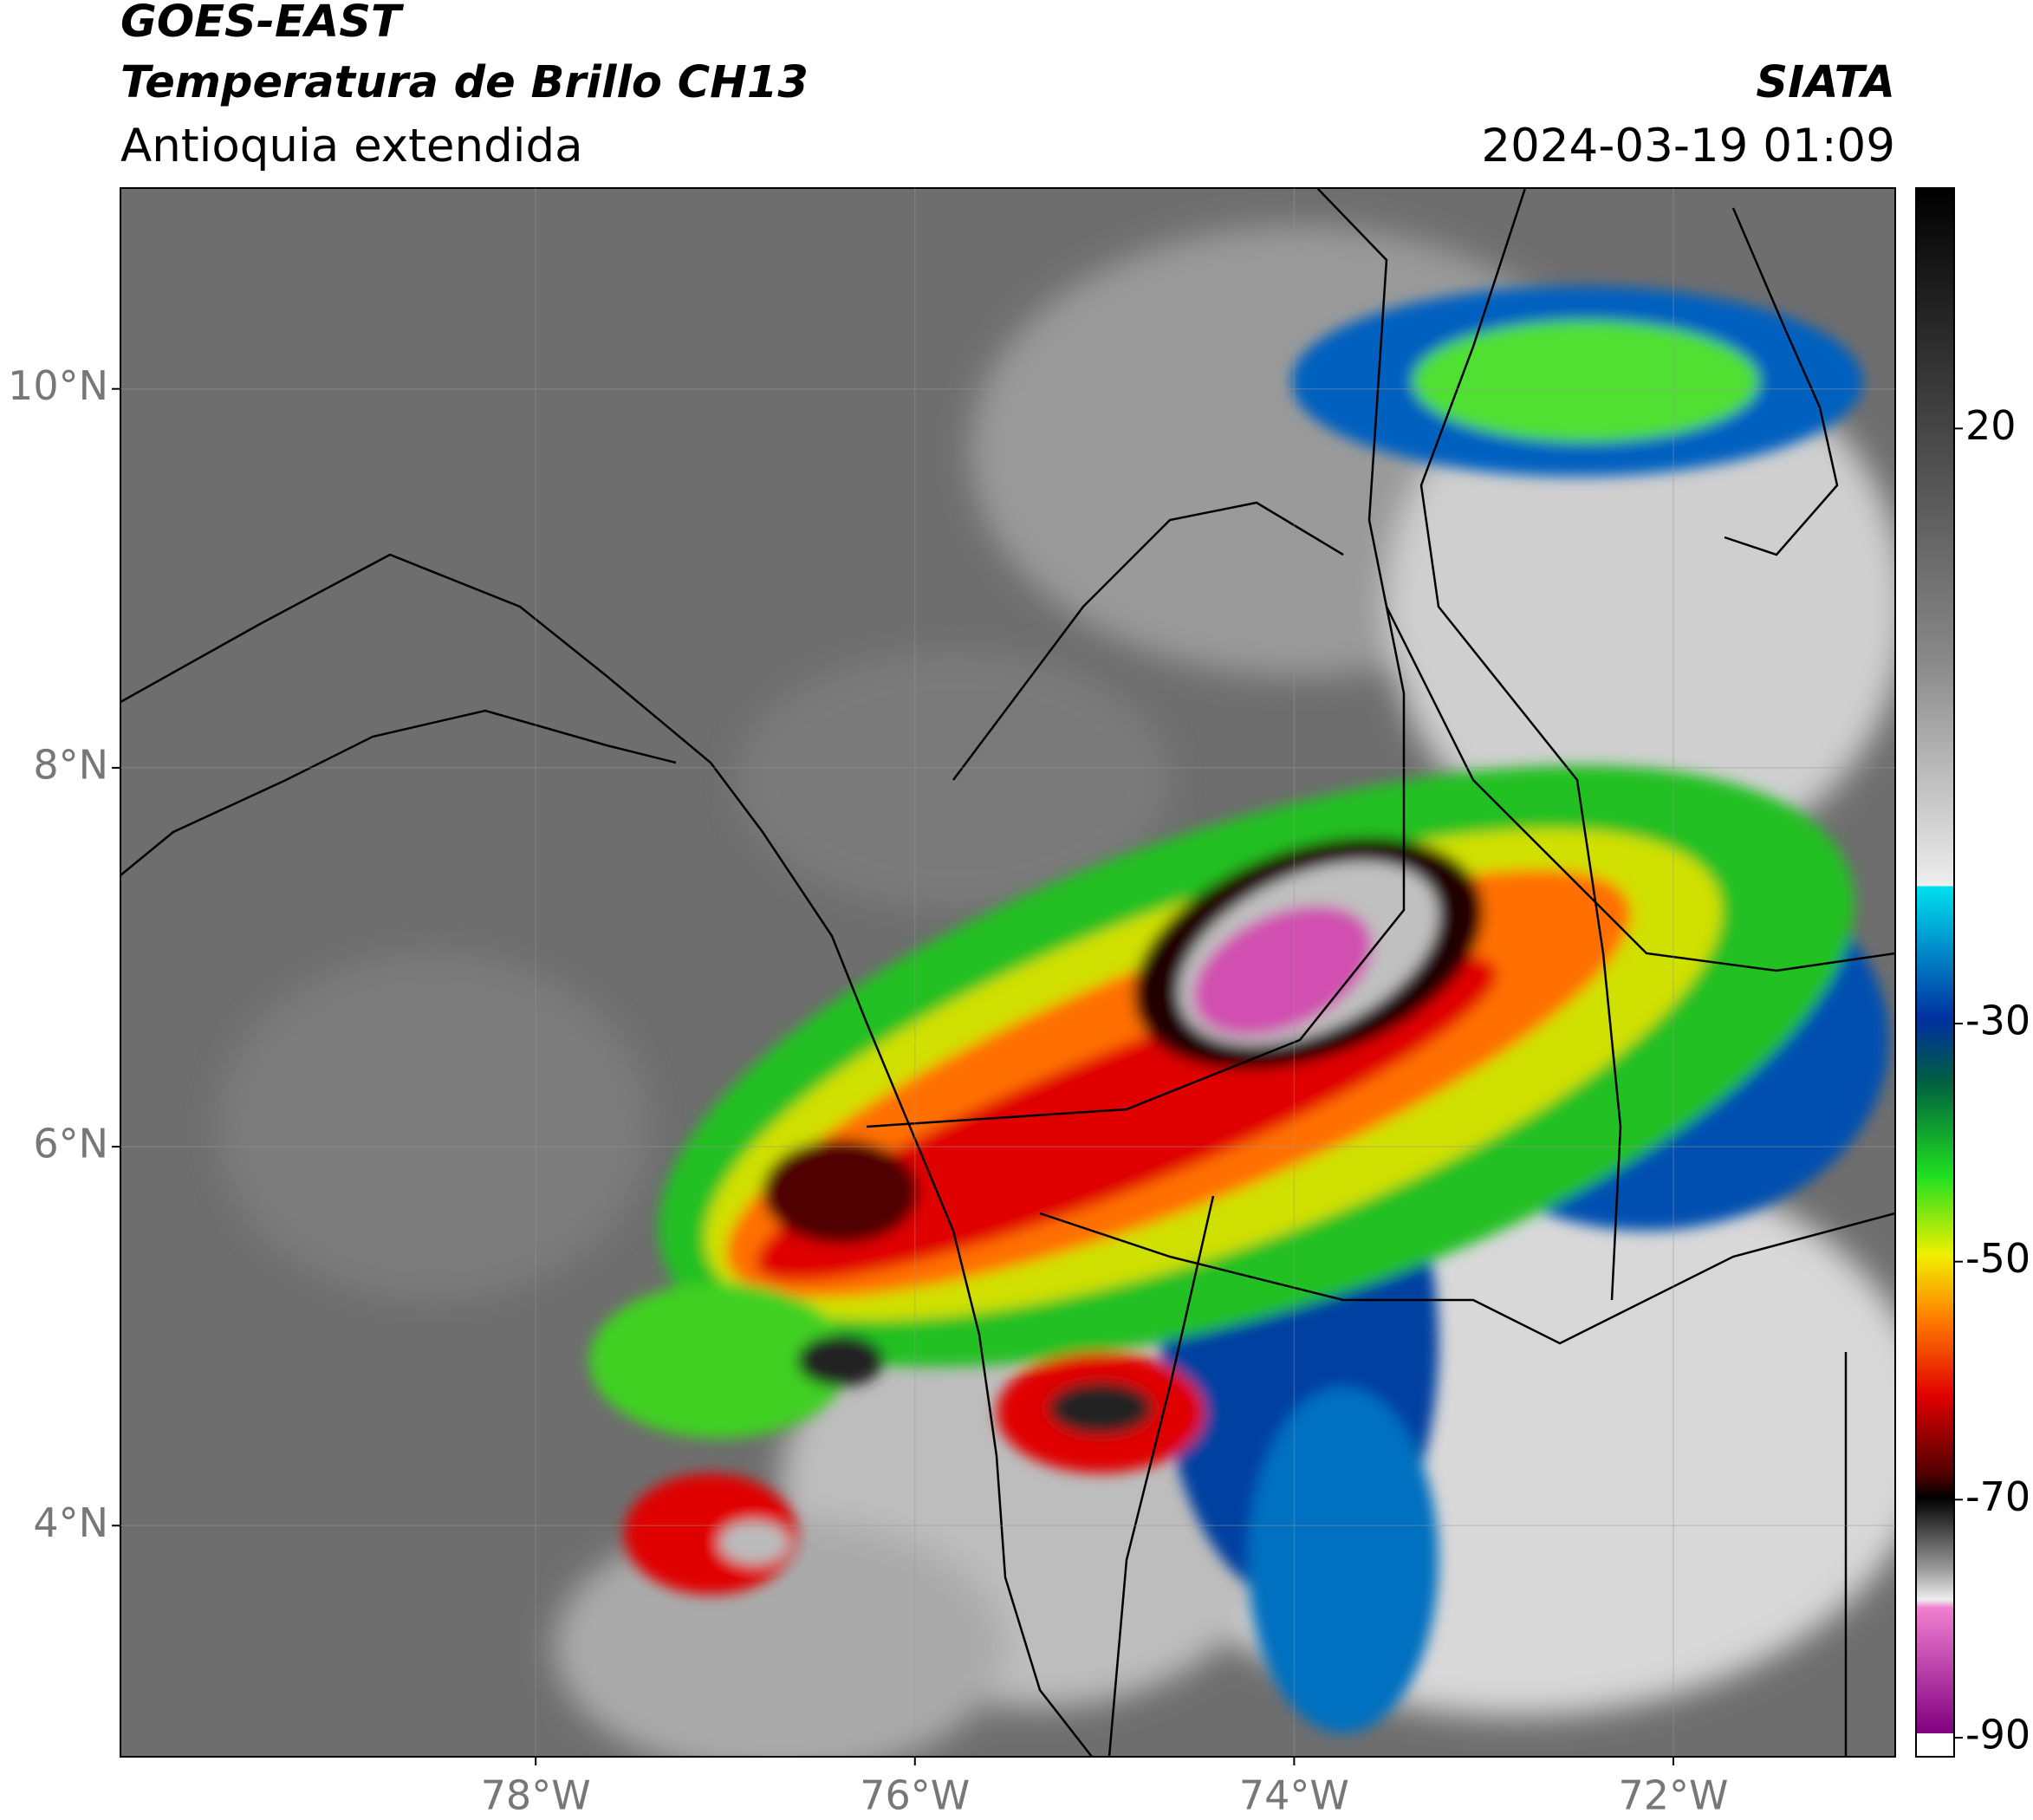  What do you see at coordinates (1997, 1021) in the screenshot?
I see `colorbar-tick-label: -30` at bounding box center [1997, 1021].